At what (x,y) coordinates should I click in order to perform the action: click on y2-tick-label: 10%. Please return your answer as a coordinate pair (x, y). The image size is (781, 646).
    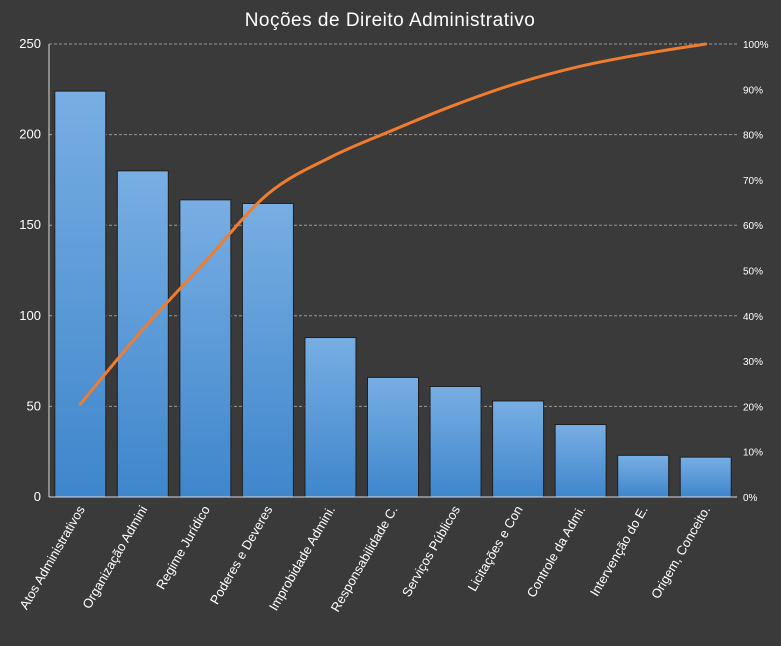
    Looking at the image, I should click on (753, 453).